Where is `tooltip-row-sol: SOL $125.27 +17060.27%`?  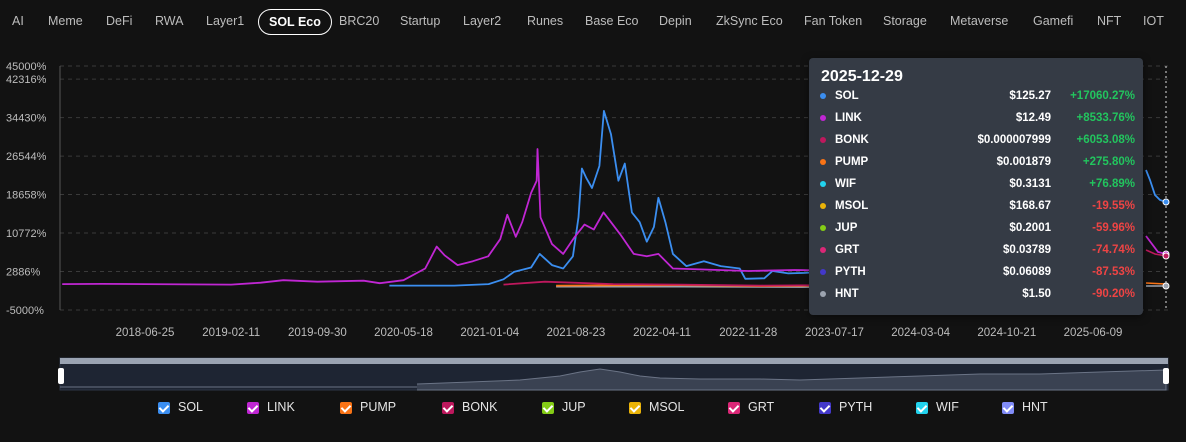
tooltip-row-sol: SOL $125.27 +17060.27% is located at coordinates (976, 97).